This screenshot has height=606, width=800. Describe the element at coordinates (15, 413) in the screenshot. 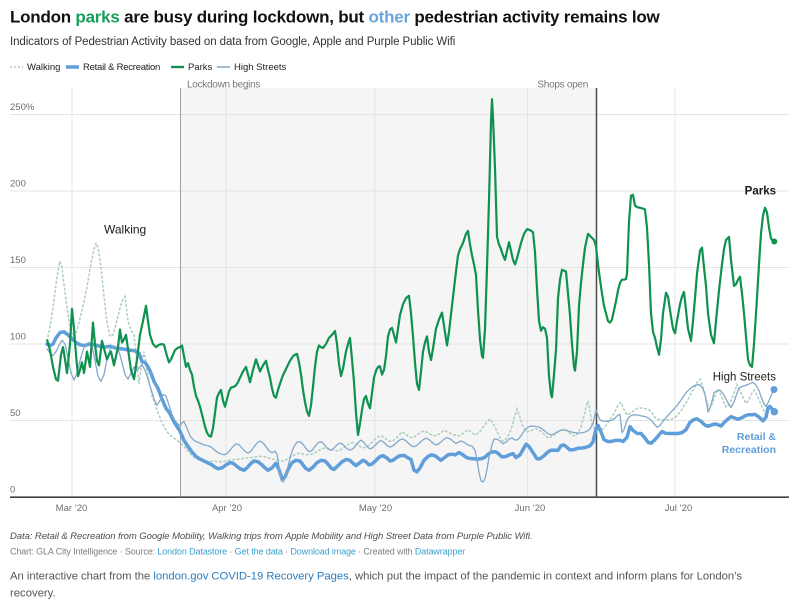

I see `svg-text: 50` at that location.